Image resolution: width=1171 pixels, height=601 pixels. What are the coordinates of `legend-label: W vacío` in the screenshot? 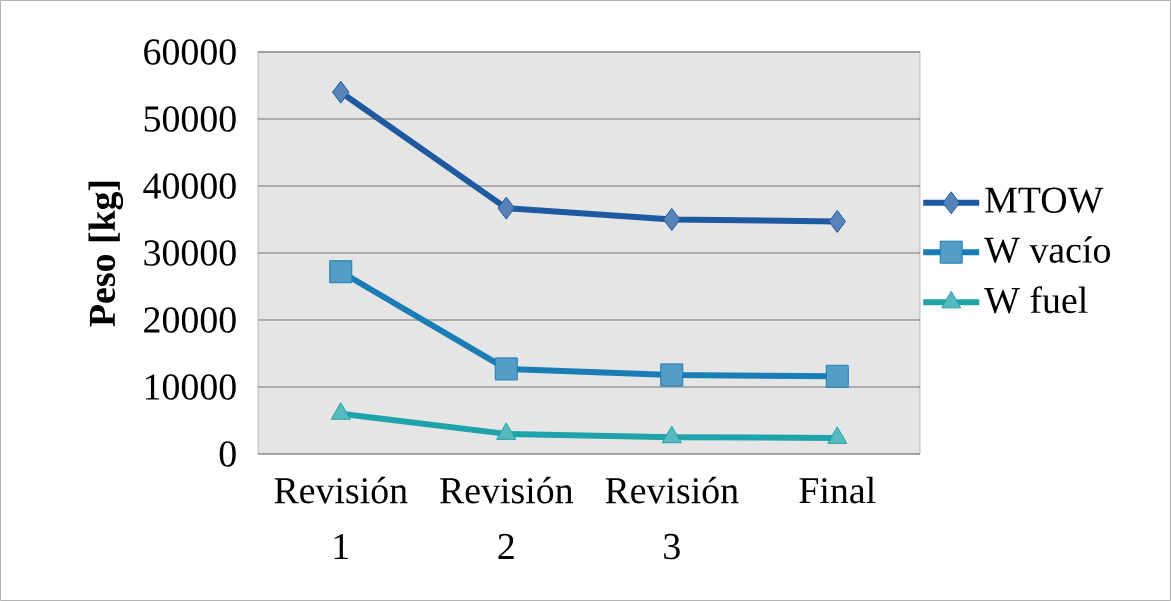 It's located at (1047, 250).